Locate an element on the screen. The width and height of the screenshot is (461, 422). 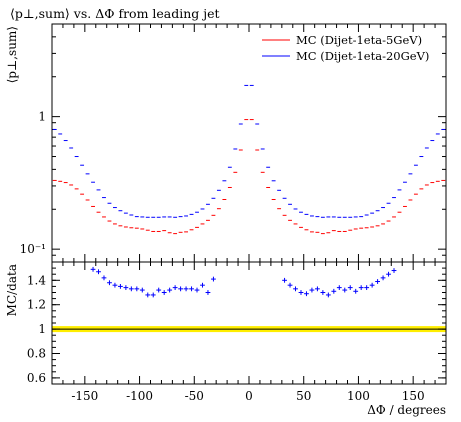
ratio-series-blue is located at coordinates (243, 282).